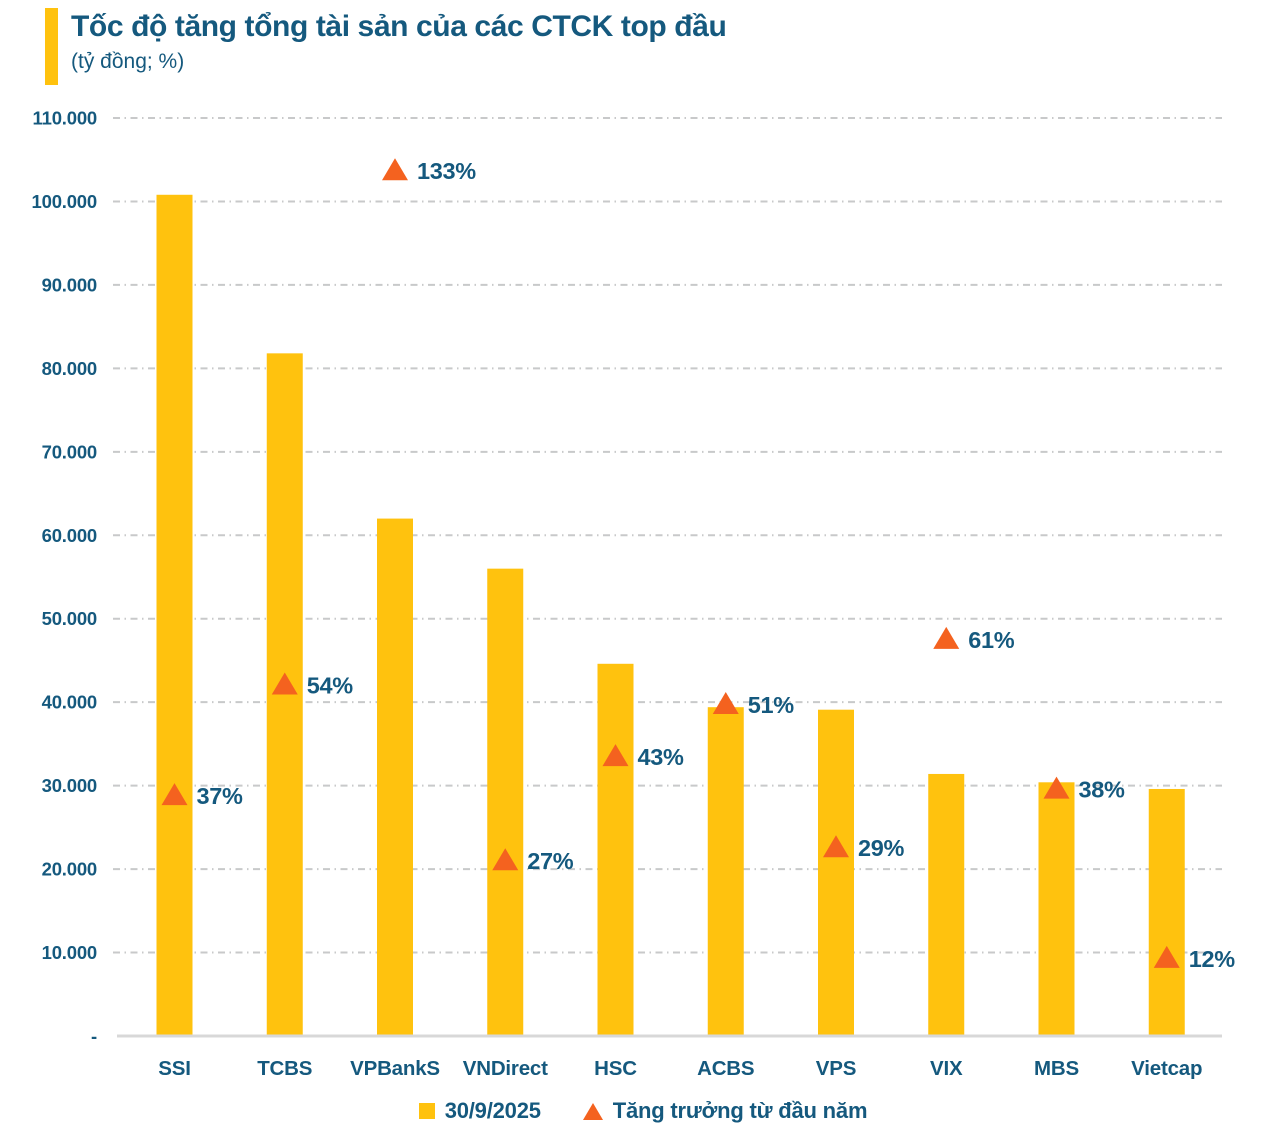  I want to click on growth-marker-MBS, so click(1056, 787).